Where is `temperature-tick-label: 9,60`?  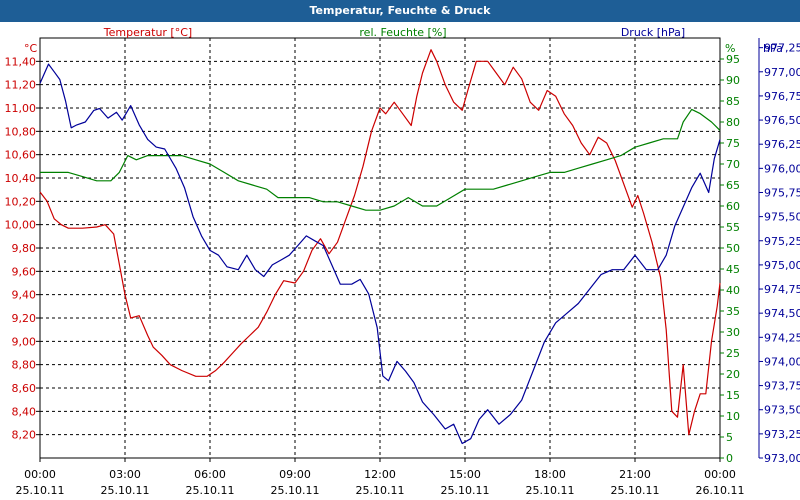
temperature-tick-label: 9,60 is located at coordinates (24, 271).